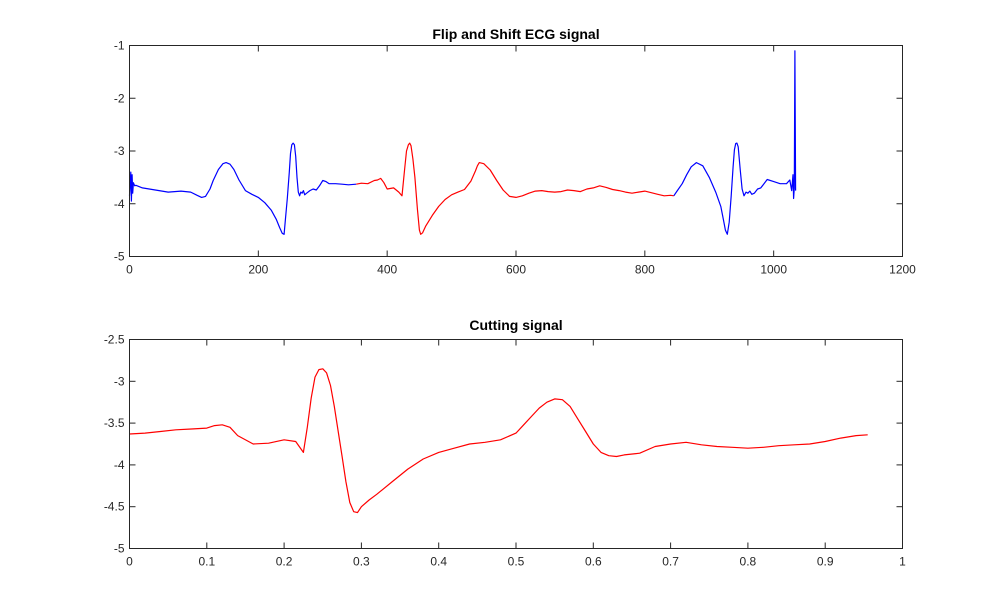 The height and width of the screenshot is (614, 997). I want to click on x-tick-label: 800, so click(645, 270).